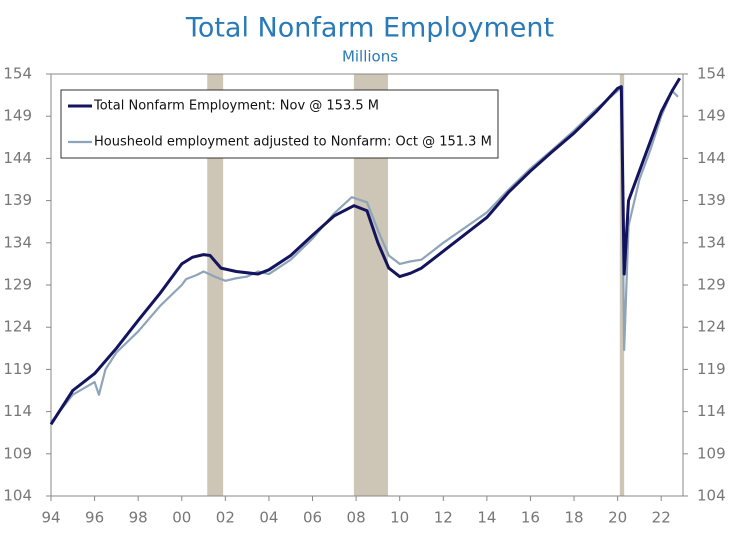 This screenshot has width=736, height=537. What do you see at coordinates (94, 518) in the screenshot?
I see `x-tick-label: 96` at bounding box center [94, 518].